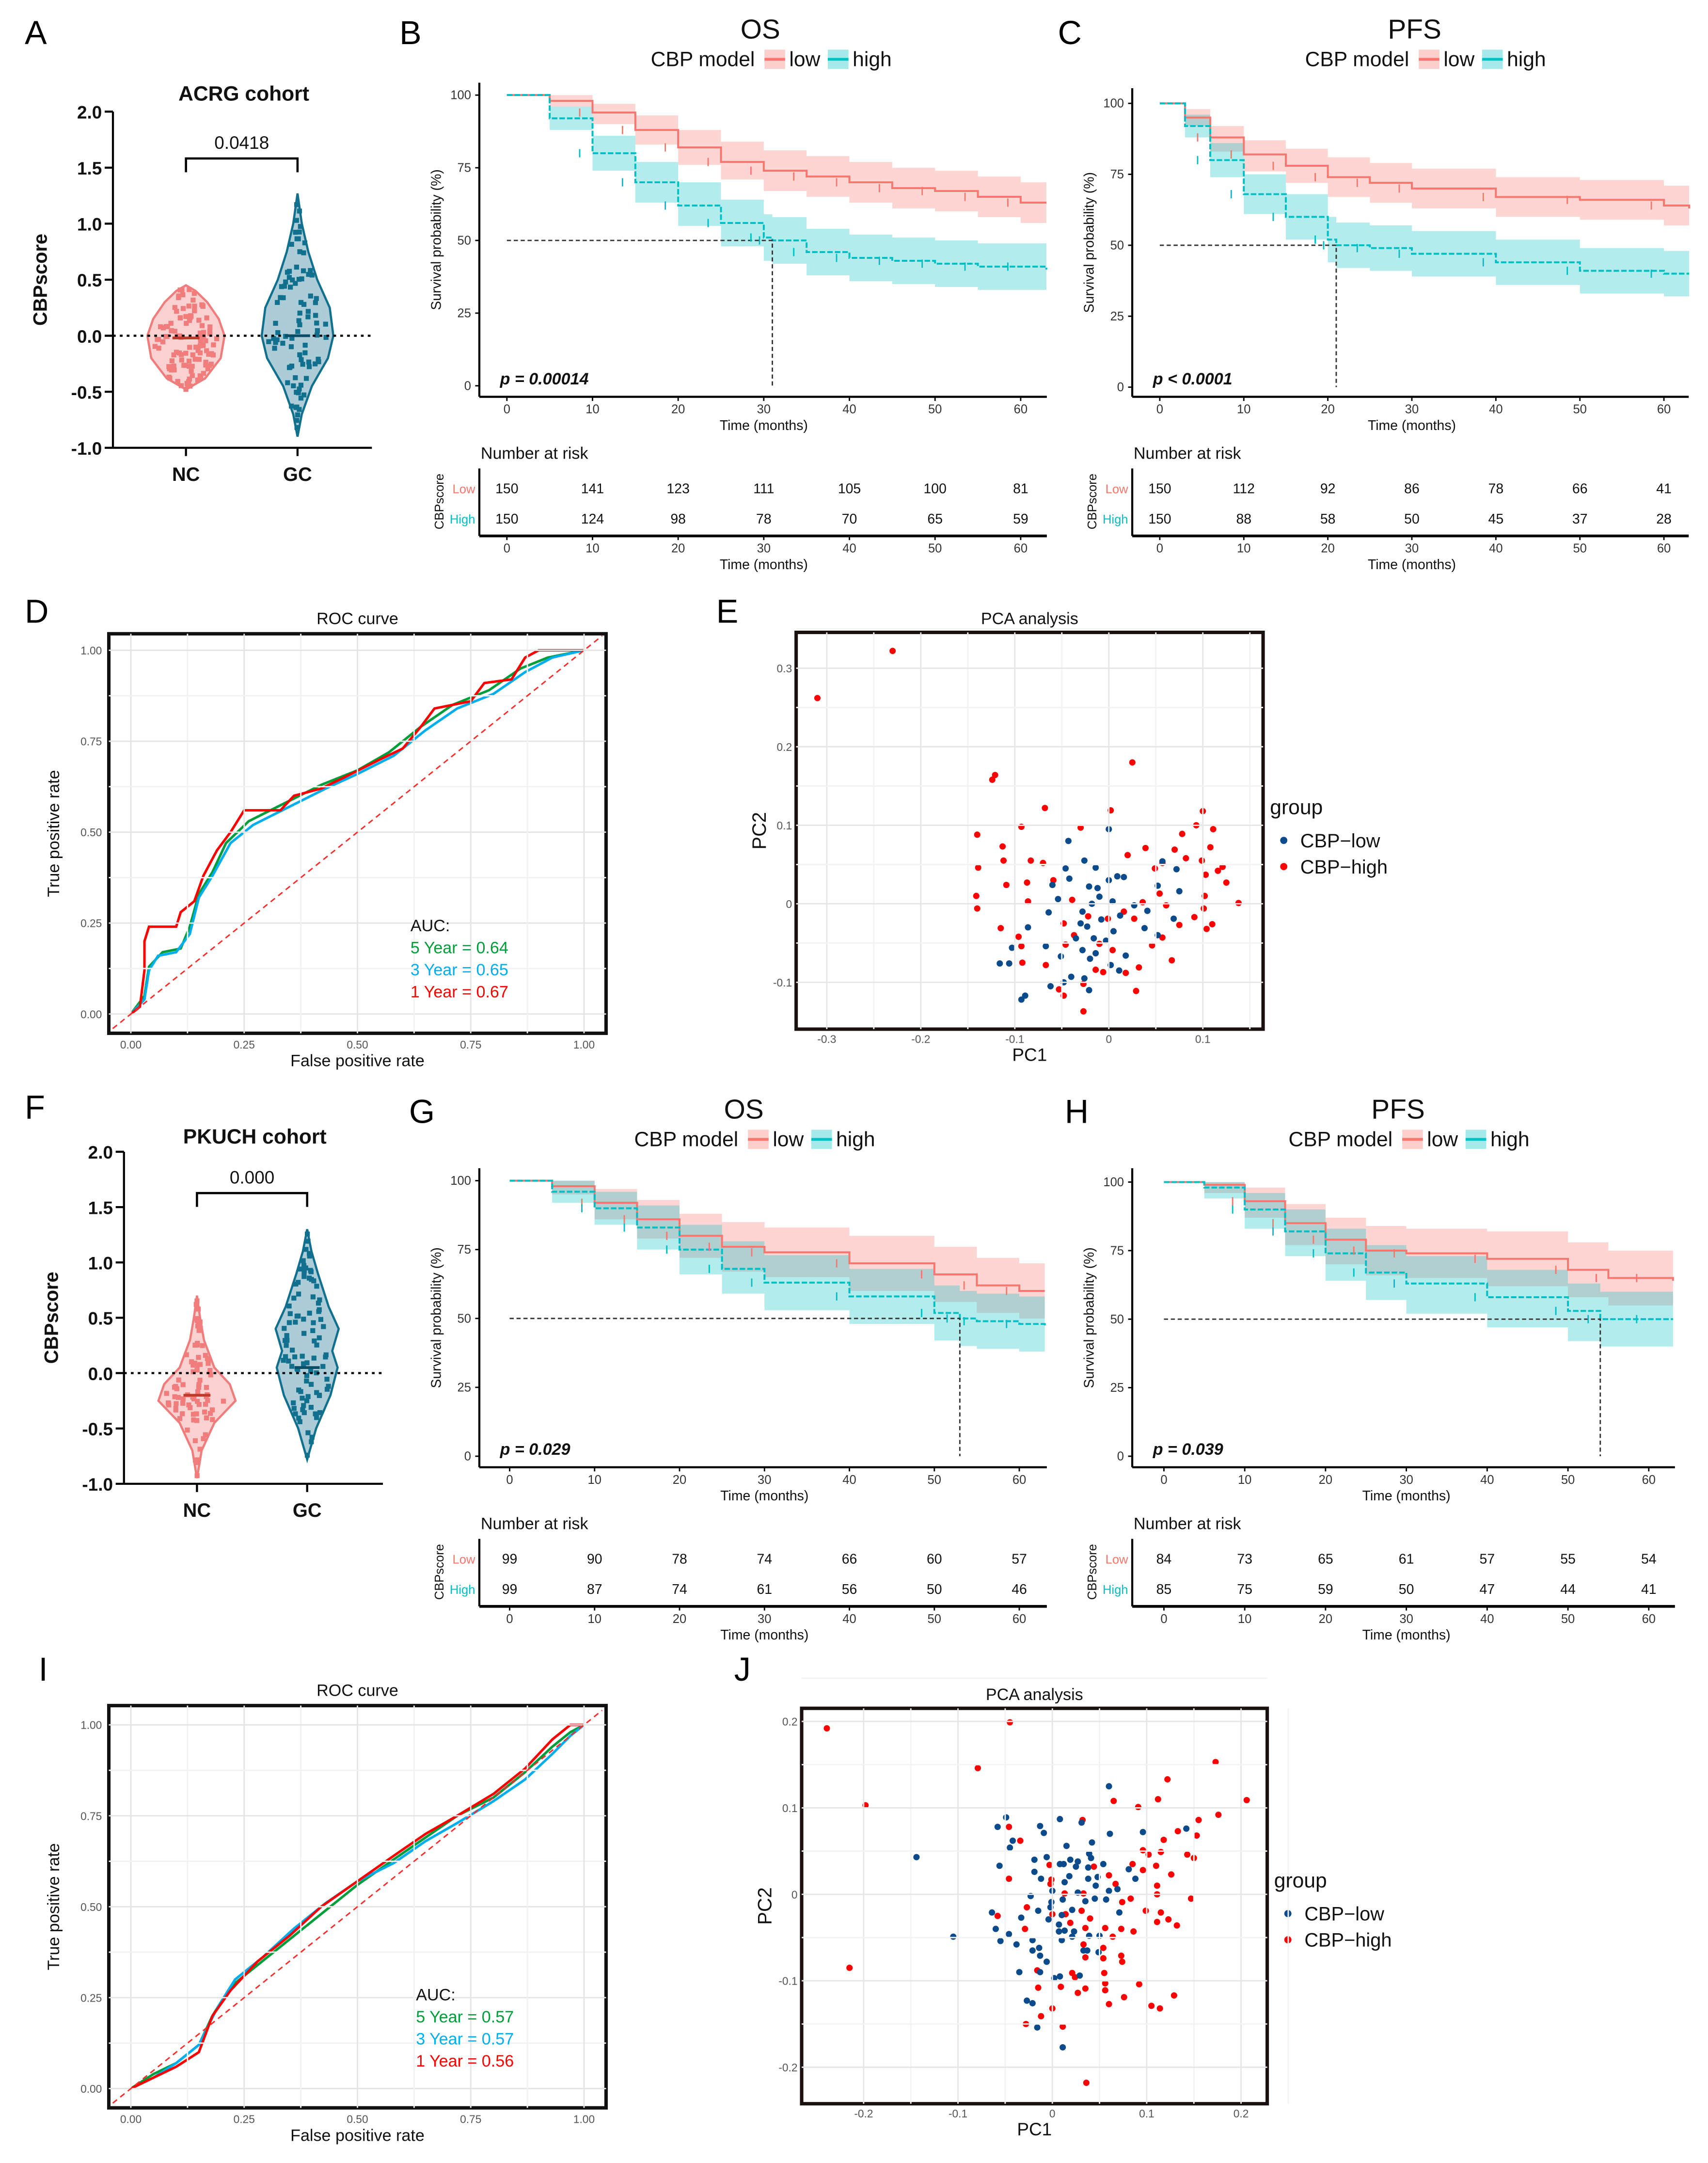 The width and height of the screenshot is (1708, 2163). Describe the element at coordinates (592, 488) in the screenshot. I see `risk-count: 141` at that location.